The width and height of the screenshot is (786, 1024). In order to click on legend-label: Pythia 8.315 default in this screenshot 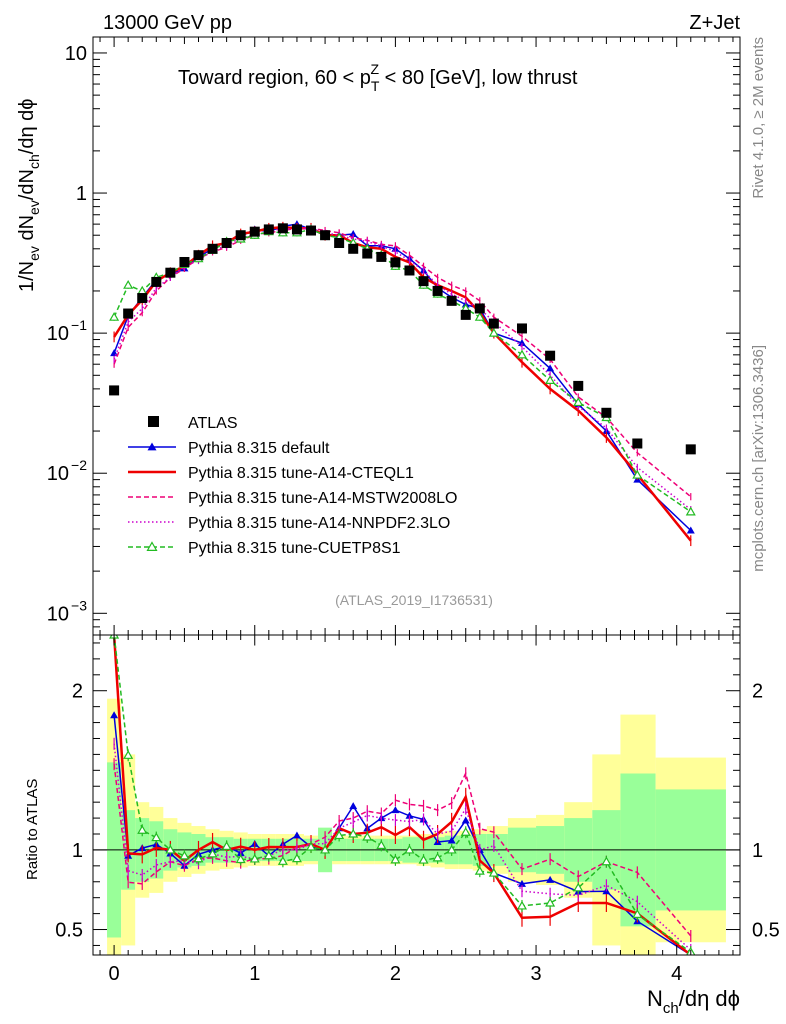, I will do `click(259, 448)`.